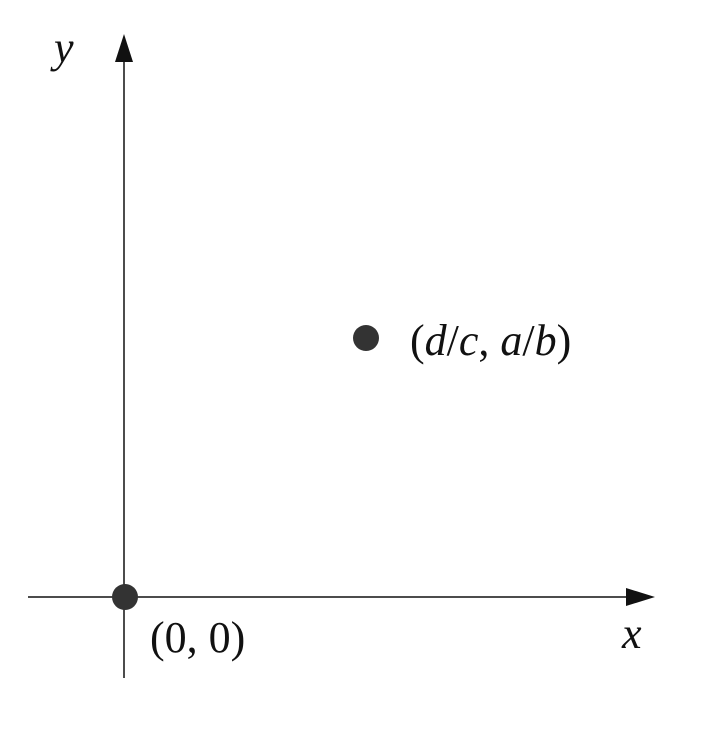 The image size is (709, 732). I want to click on equilibrium-point, so click(366, 338).